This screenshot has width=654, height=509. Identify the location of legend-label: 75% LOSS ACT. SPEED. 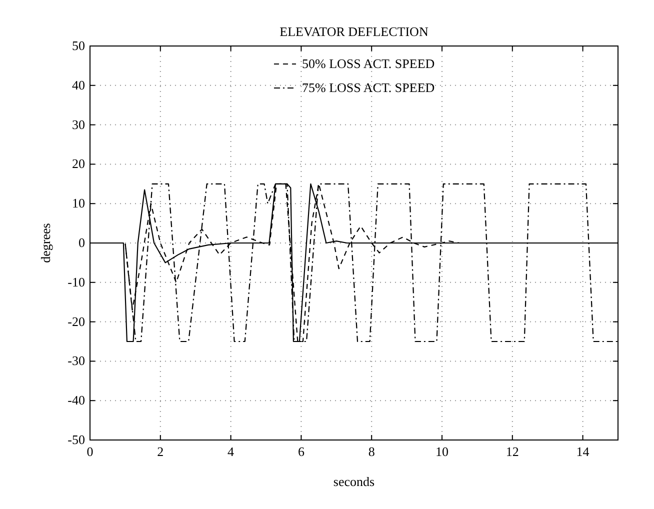
(368, 87).